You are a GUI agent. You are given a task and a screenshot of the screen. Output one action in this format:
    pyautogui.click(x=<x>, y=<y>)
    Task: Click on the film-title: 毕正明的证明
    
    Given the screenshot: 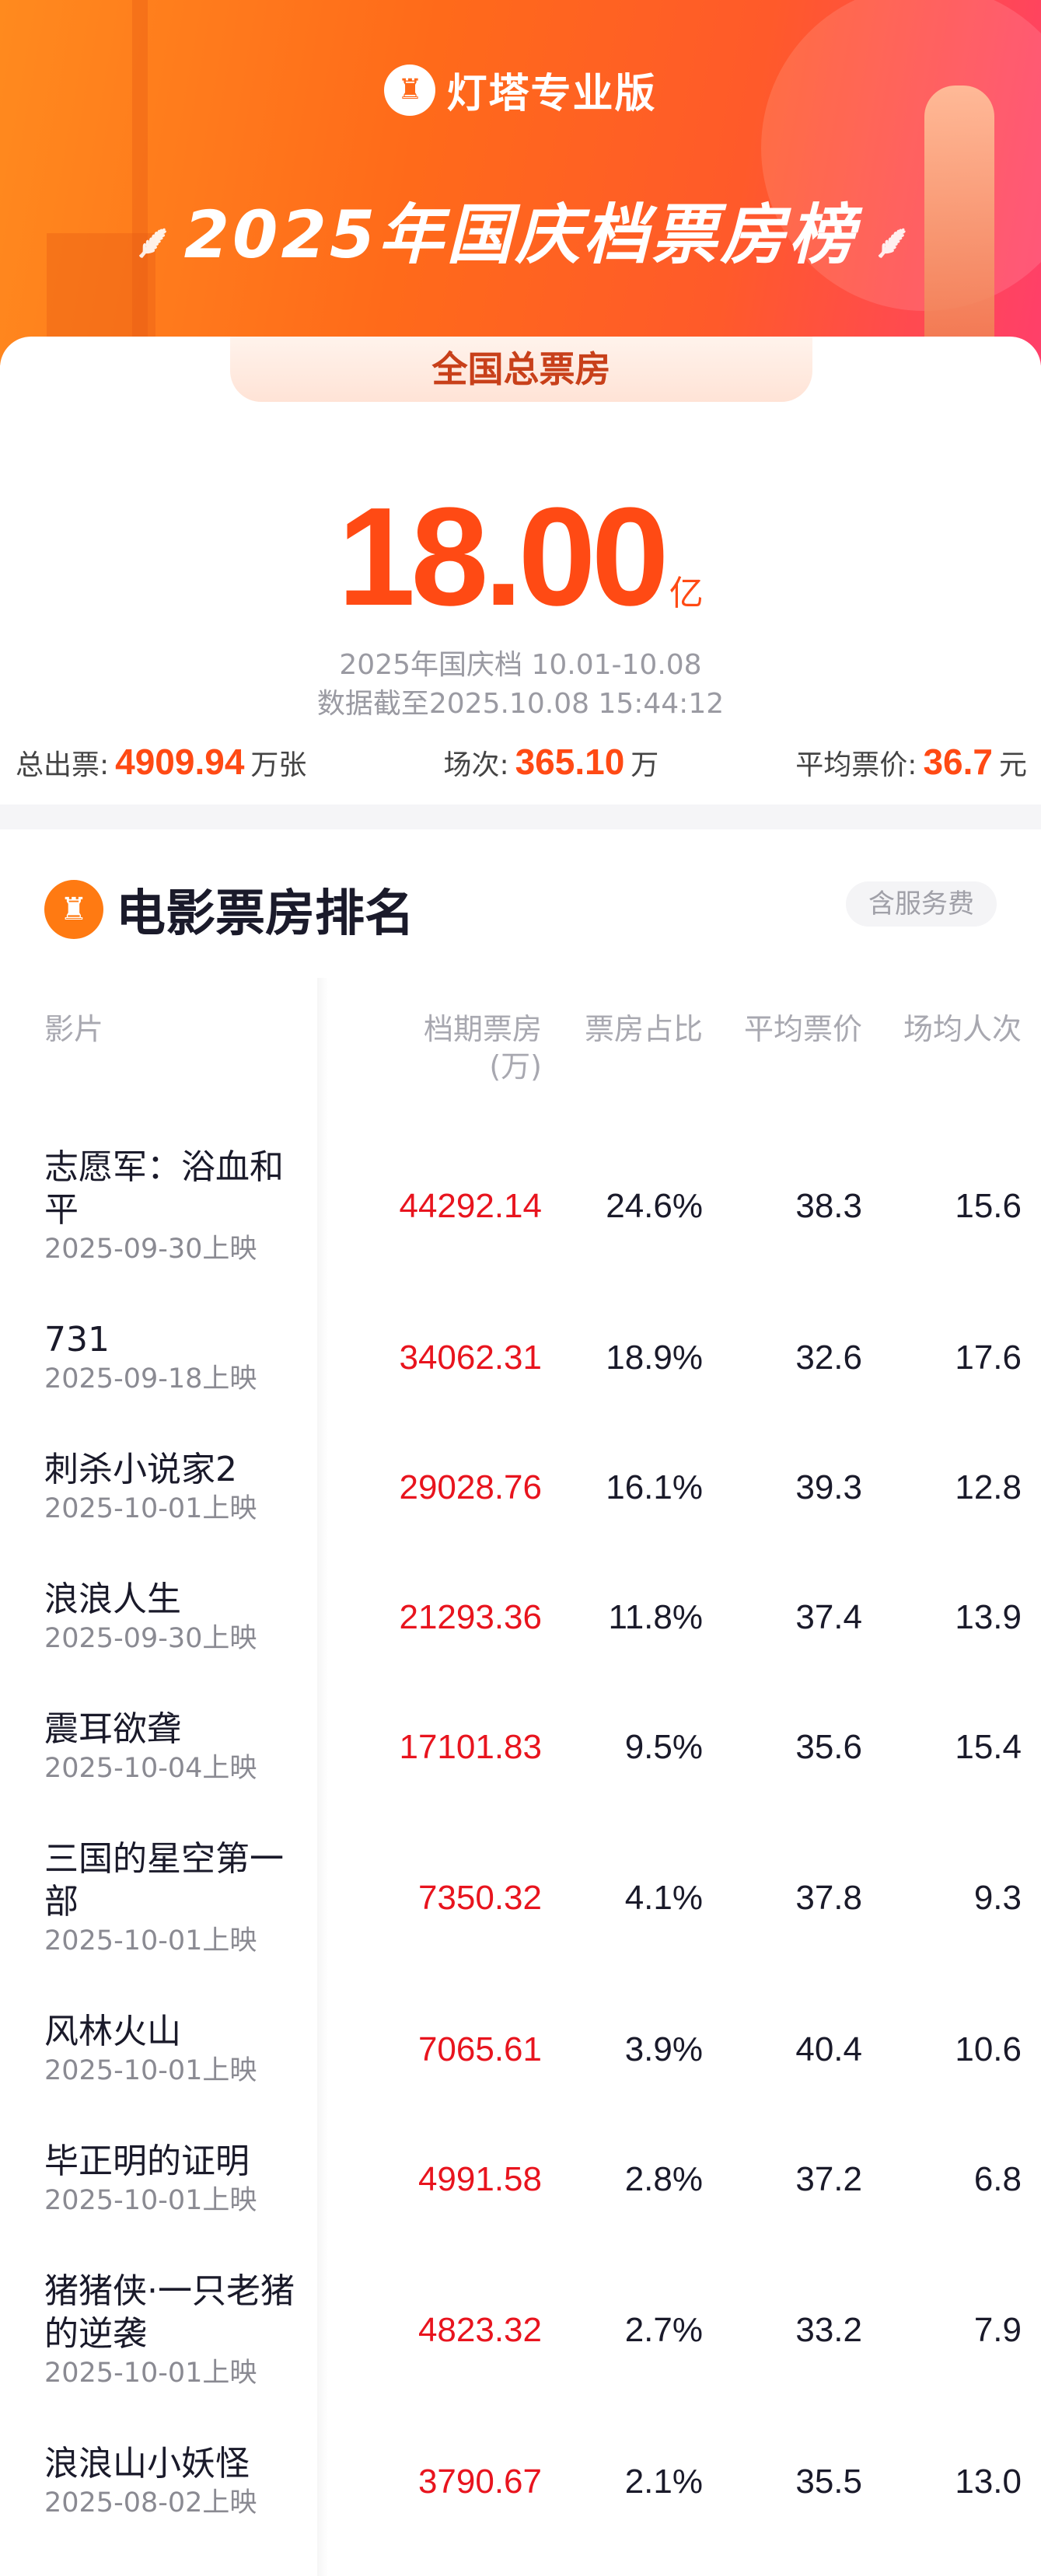 What is the action you would take?
    pyautogui.click(x=147, y=2161)
    